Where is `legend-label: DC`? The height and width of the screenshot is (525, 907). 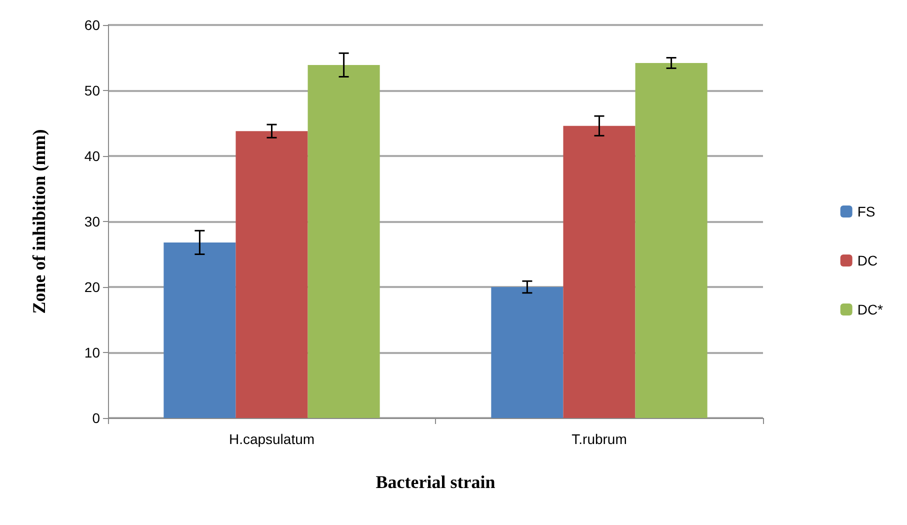
legend-label: DC is located at coordinates (867, 260).